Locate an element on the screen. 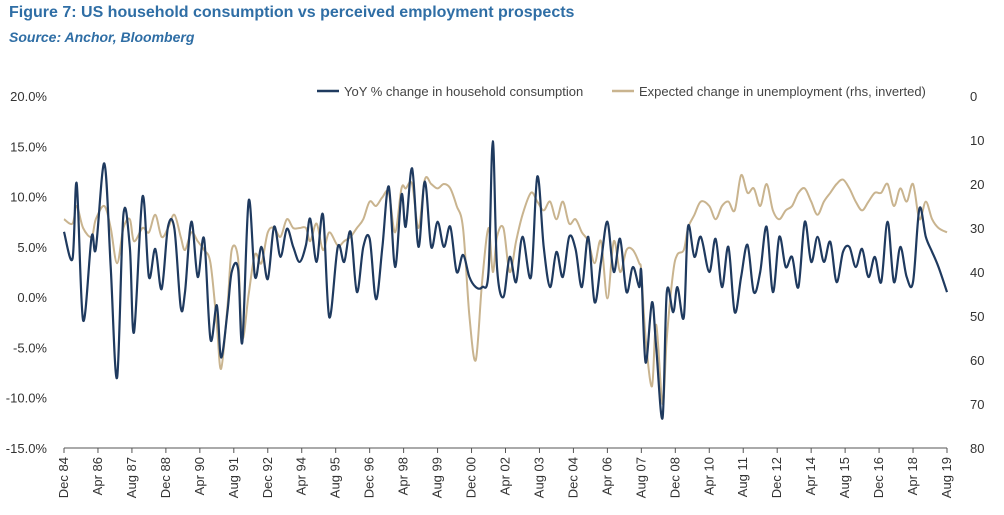 The image size is (1004, 515). y-right-tick-label: 50 is located at coordinates (977, 316).